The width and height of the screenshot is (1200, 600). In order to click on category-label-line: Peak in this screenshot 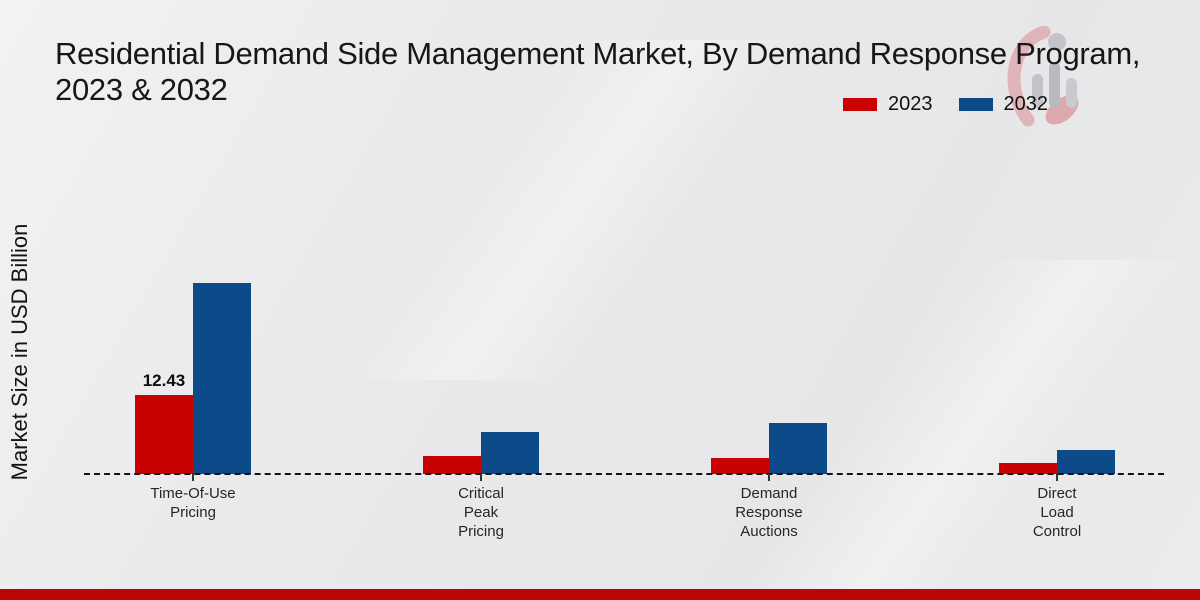, I will do `click(481, 512)`.